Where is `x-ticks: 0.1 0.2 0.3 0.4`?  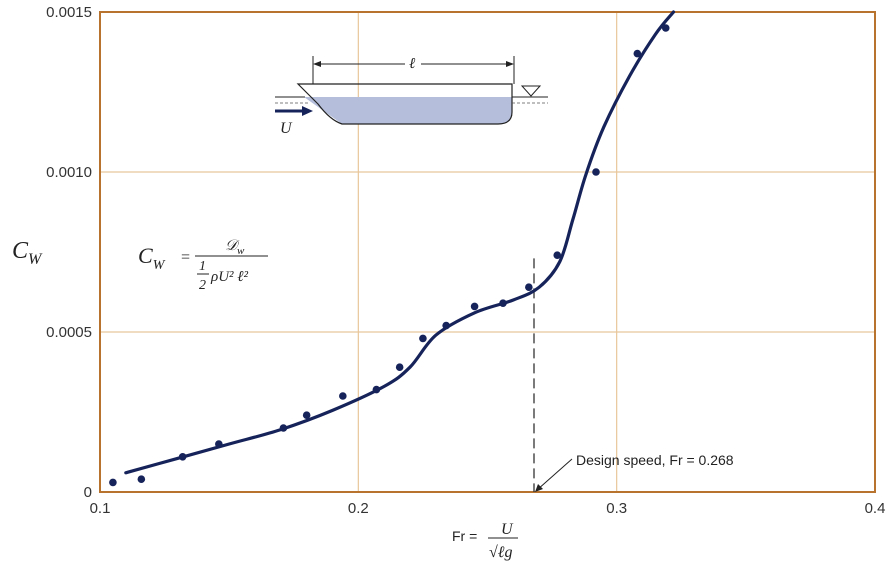
x-ticks: 0.1 0.2 0.3 0.4 is located at coordinates (488, 508).